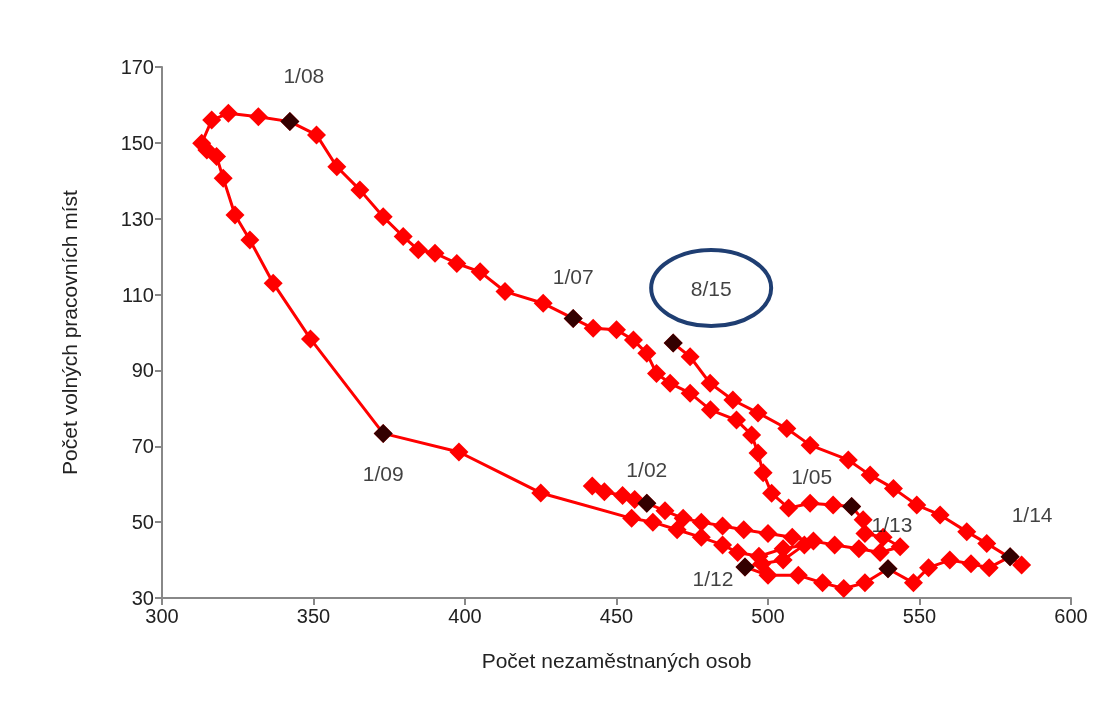 This screenshot has height=728, width=1119. What do you see at coordinates (812, 477) in the screenshot?
I see `annotation: 1/05` at bounding box center [812, 477].